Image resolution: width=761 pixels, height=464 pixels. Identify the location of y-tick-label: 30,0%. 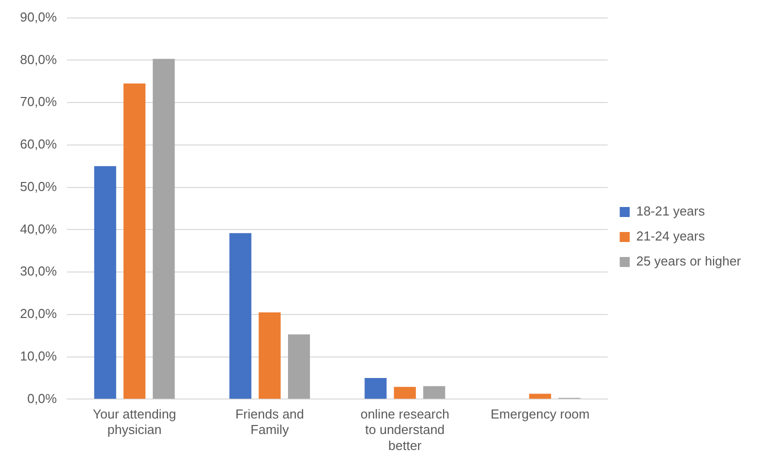
(39, 271).